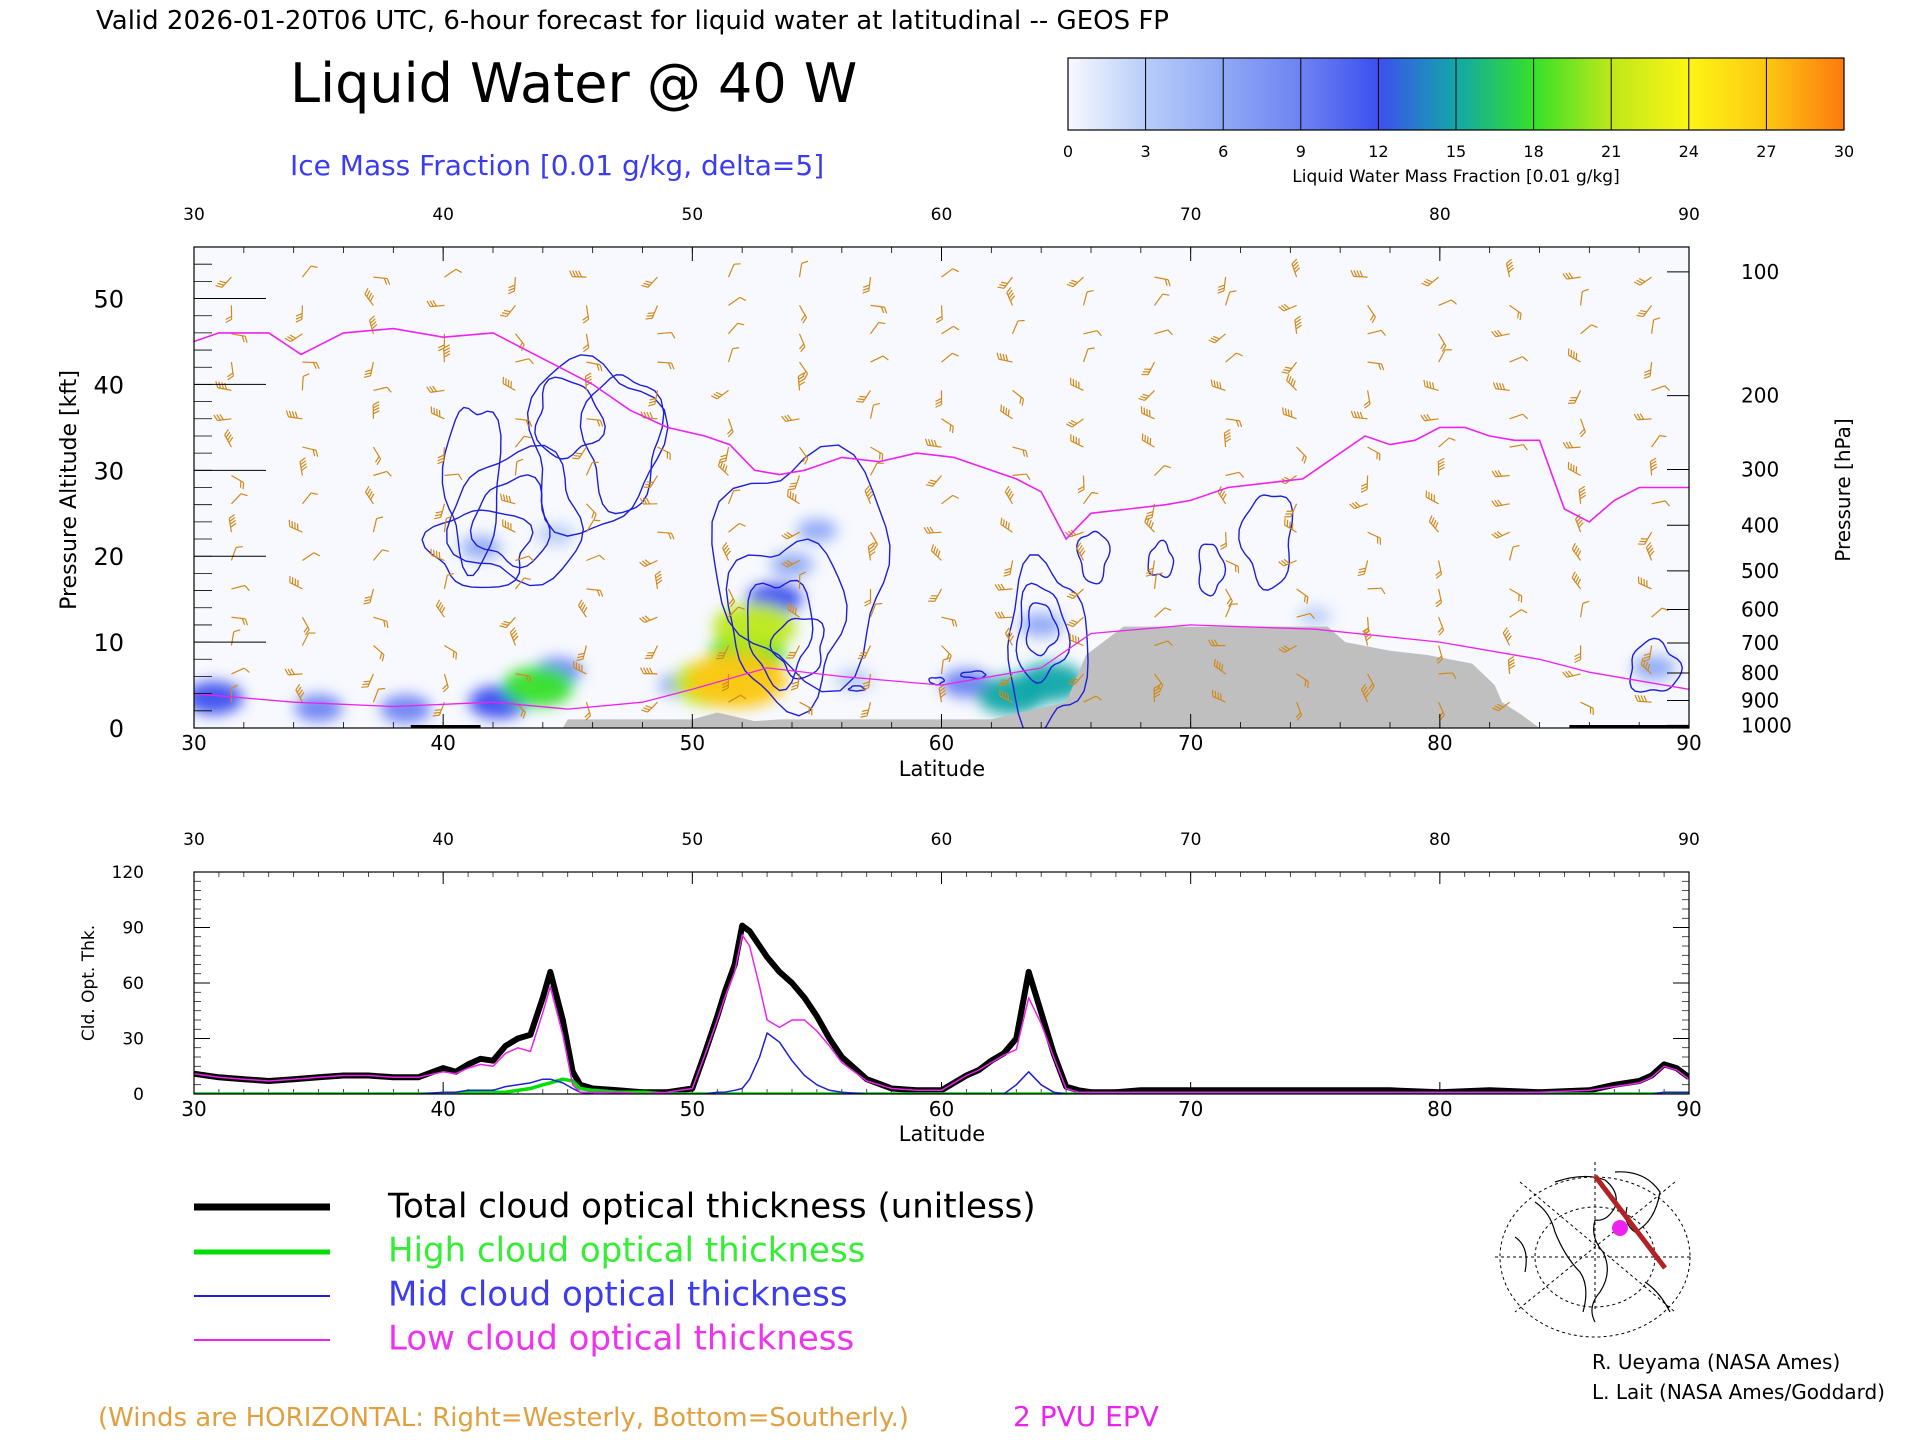 The image size is (1920, 1440). I want to click on pv2-tropopause-line, so click(941, 434).